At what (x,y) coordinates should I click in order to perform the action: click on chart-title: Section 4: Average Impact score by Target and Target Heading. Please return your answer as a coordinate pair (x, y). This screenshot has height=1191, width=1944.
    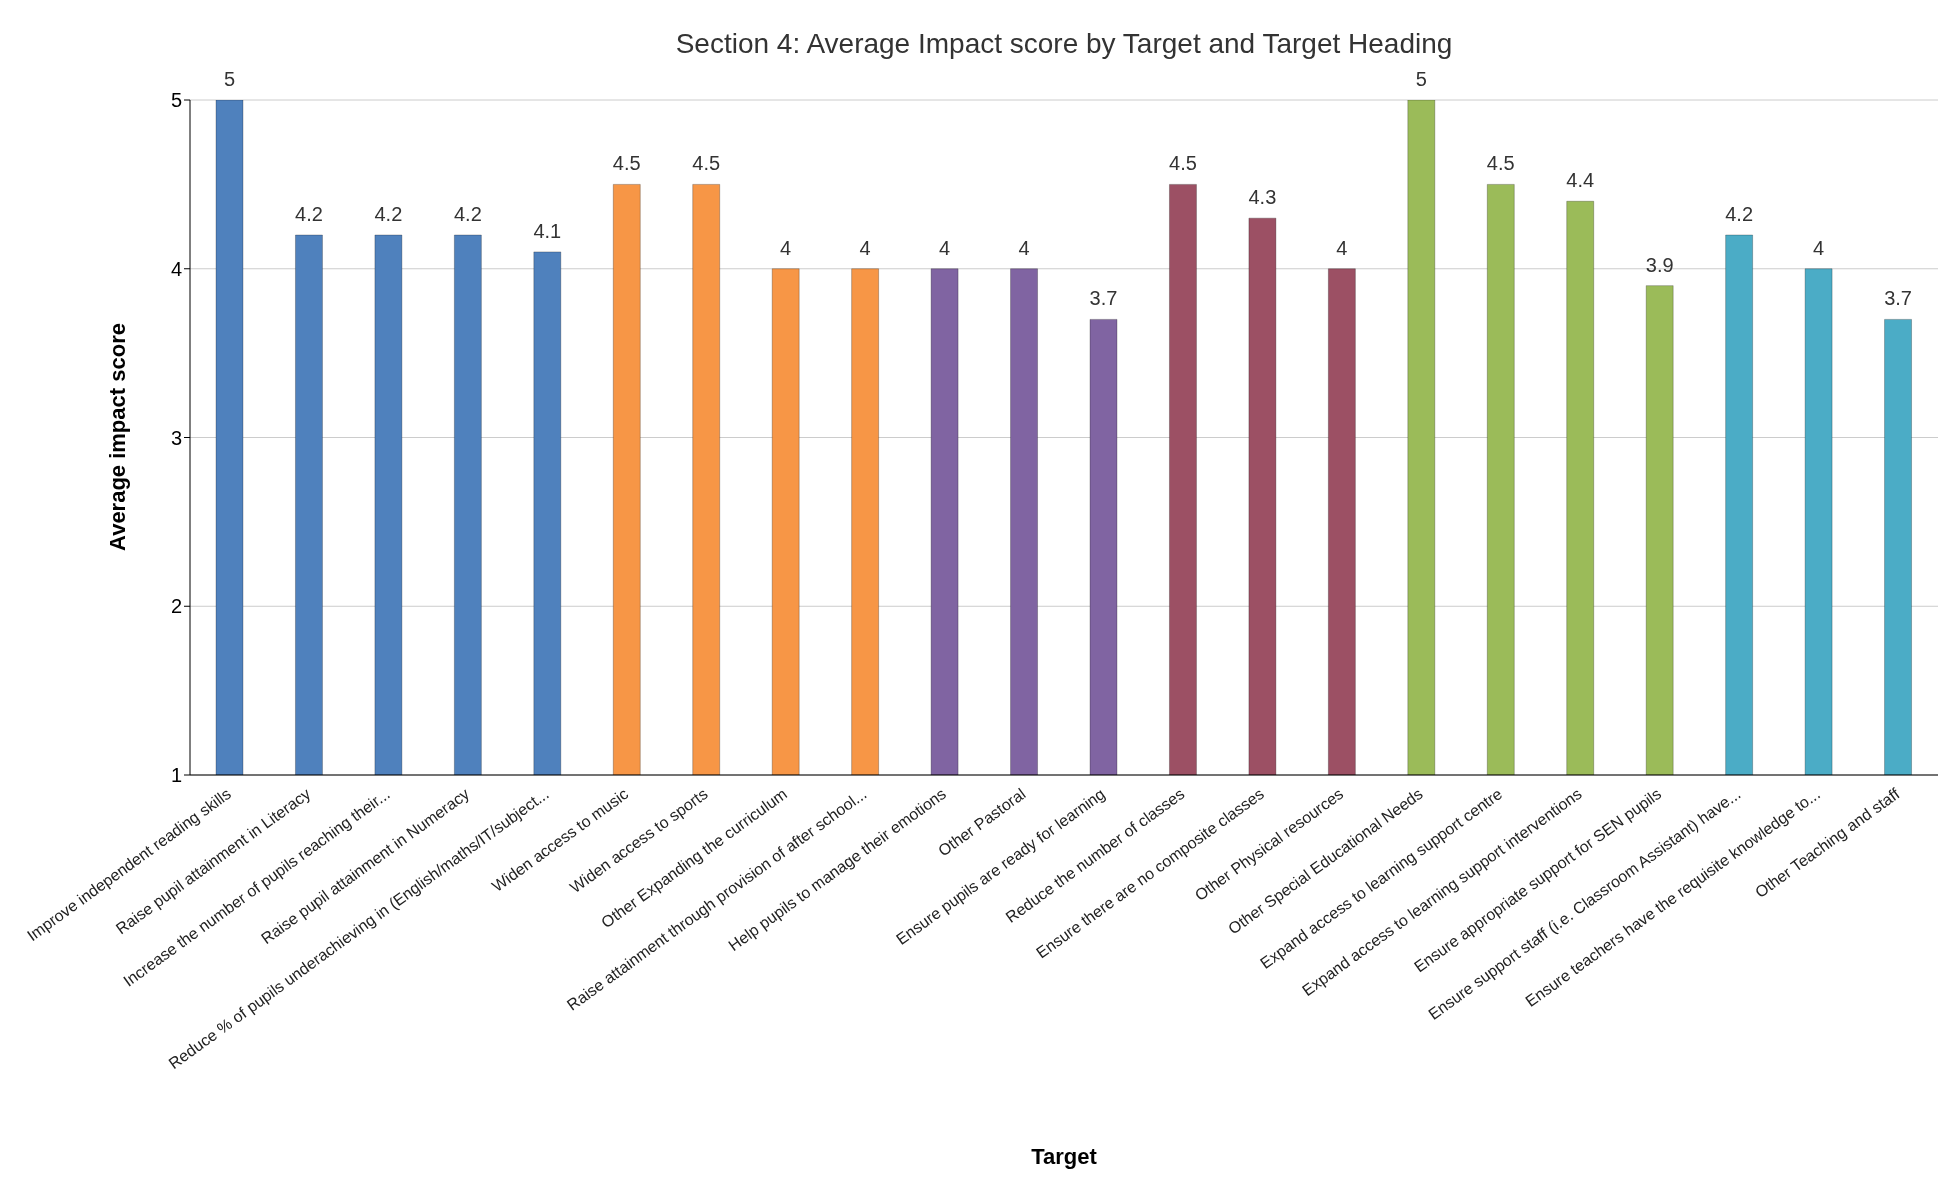
    Looking at the image, I should click on (1064, 44).